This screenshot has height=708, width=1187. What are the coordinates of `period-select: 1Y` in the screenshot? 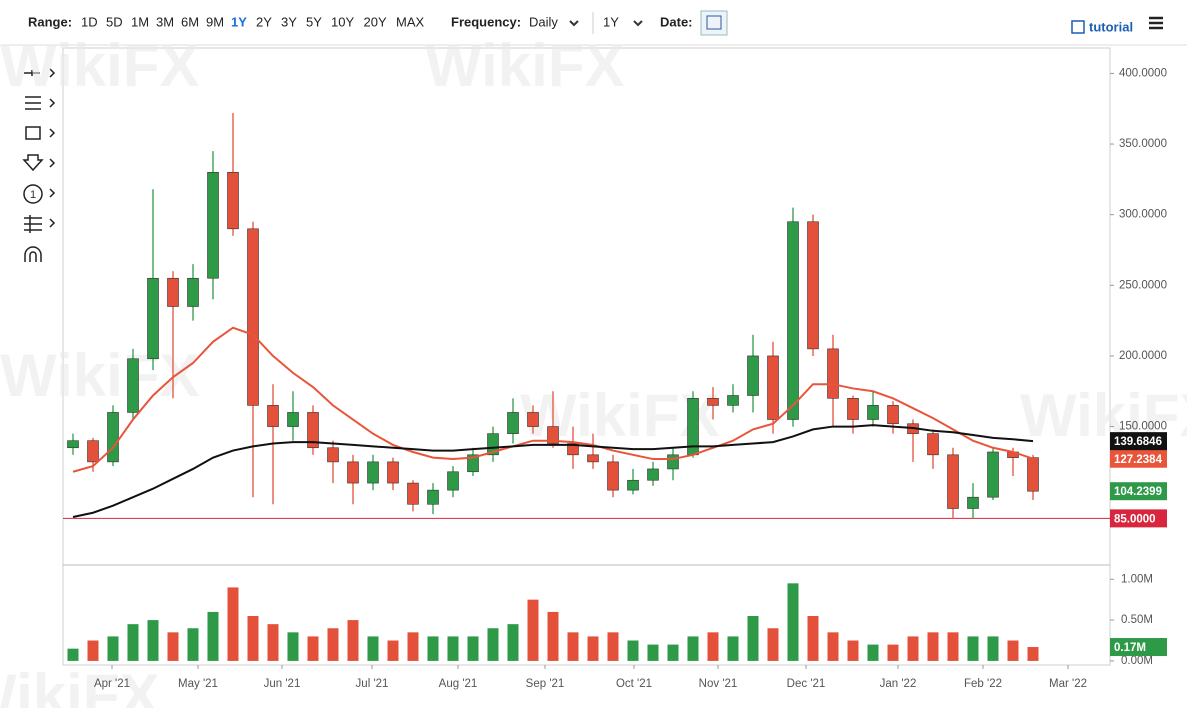 It's located at (611, 21).